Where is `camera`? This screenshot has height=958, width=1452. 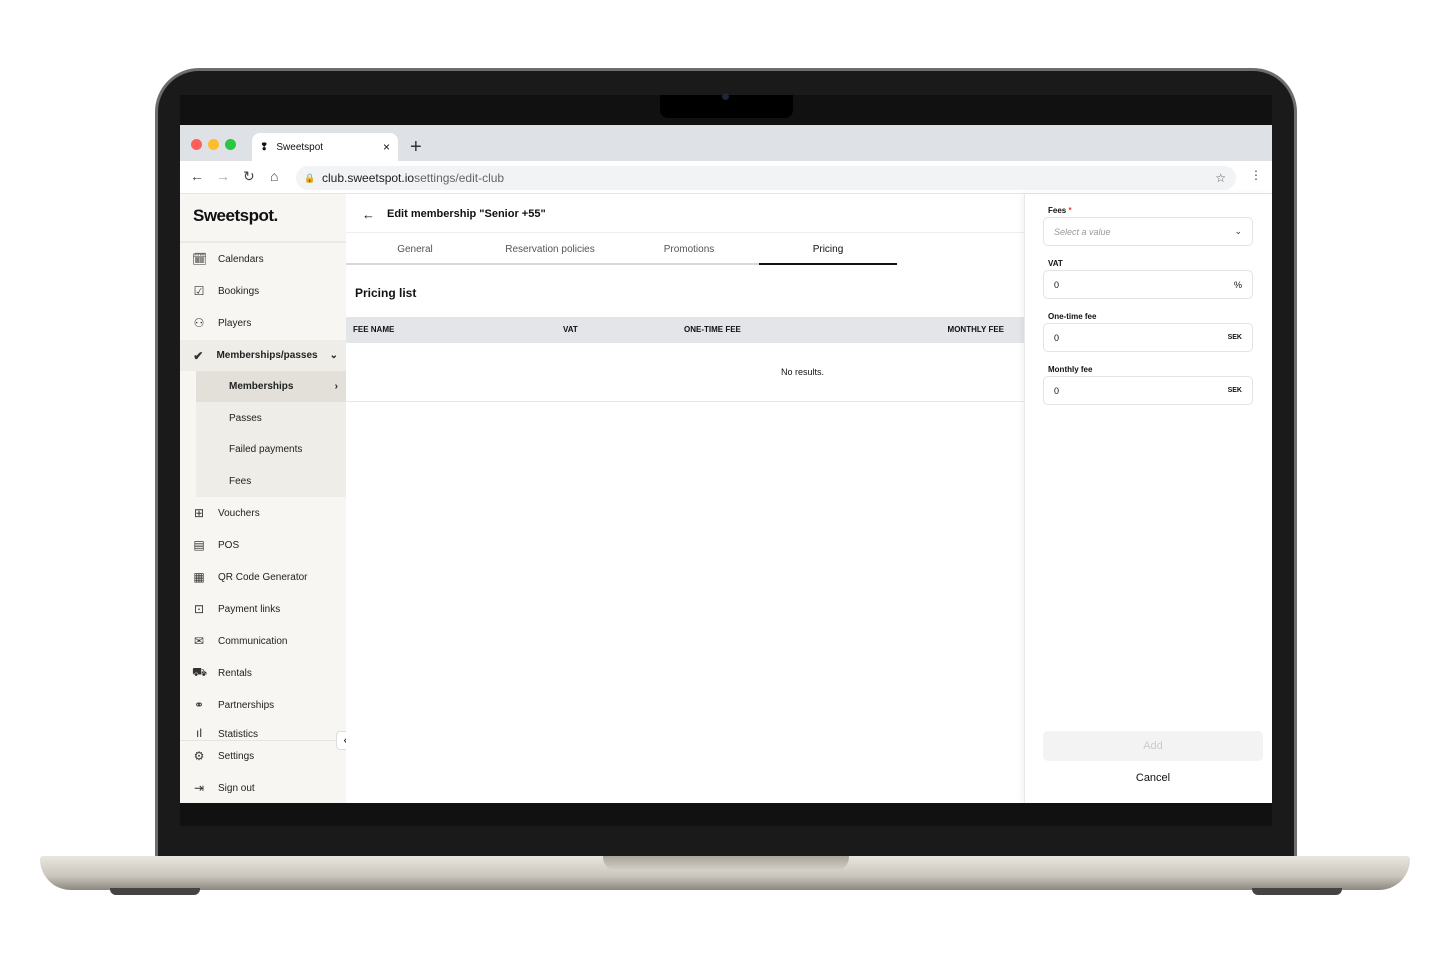 camera is located at coordinates (725, 96).